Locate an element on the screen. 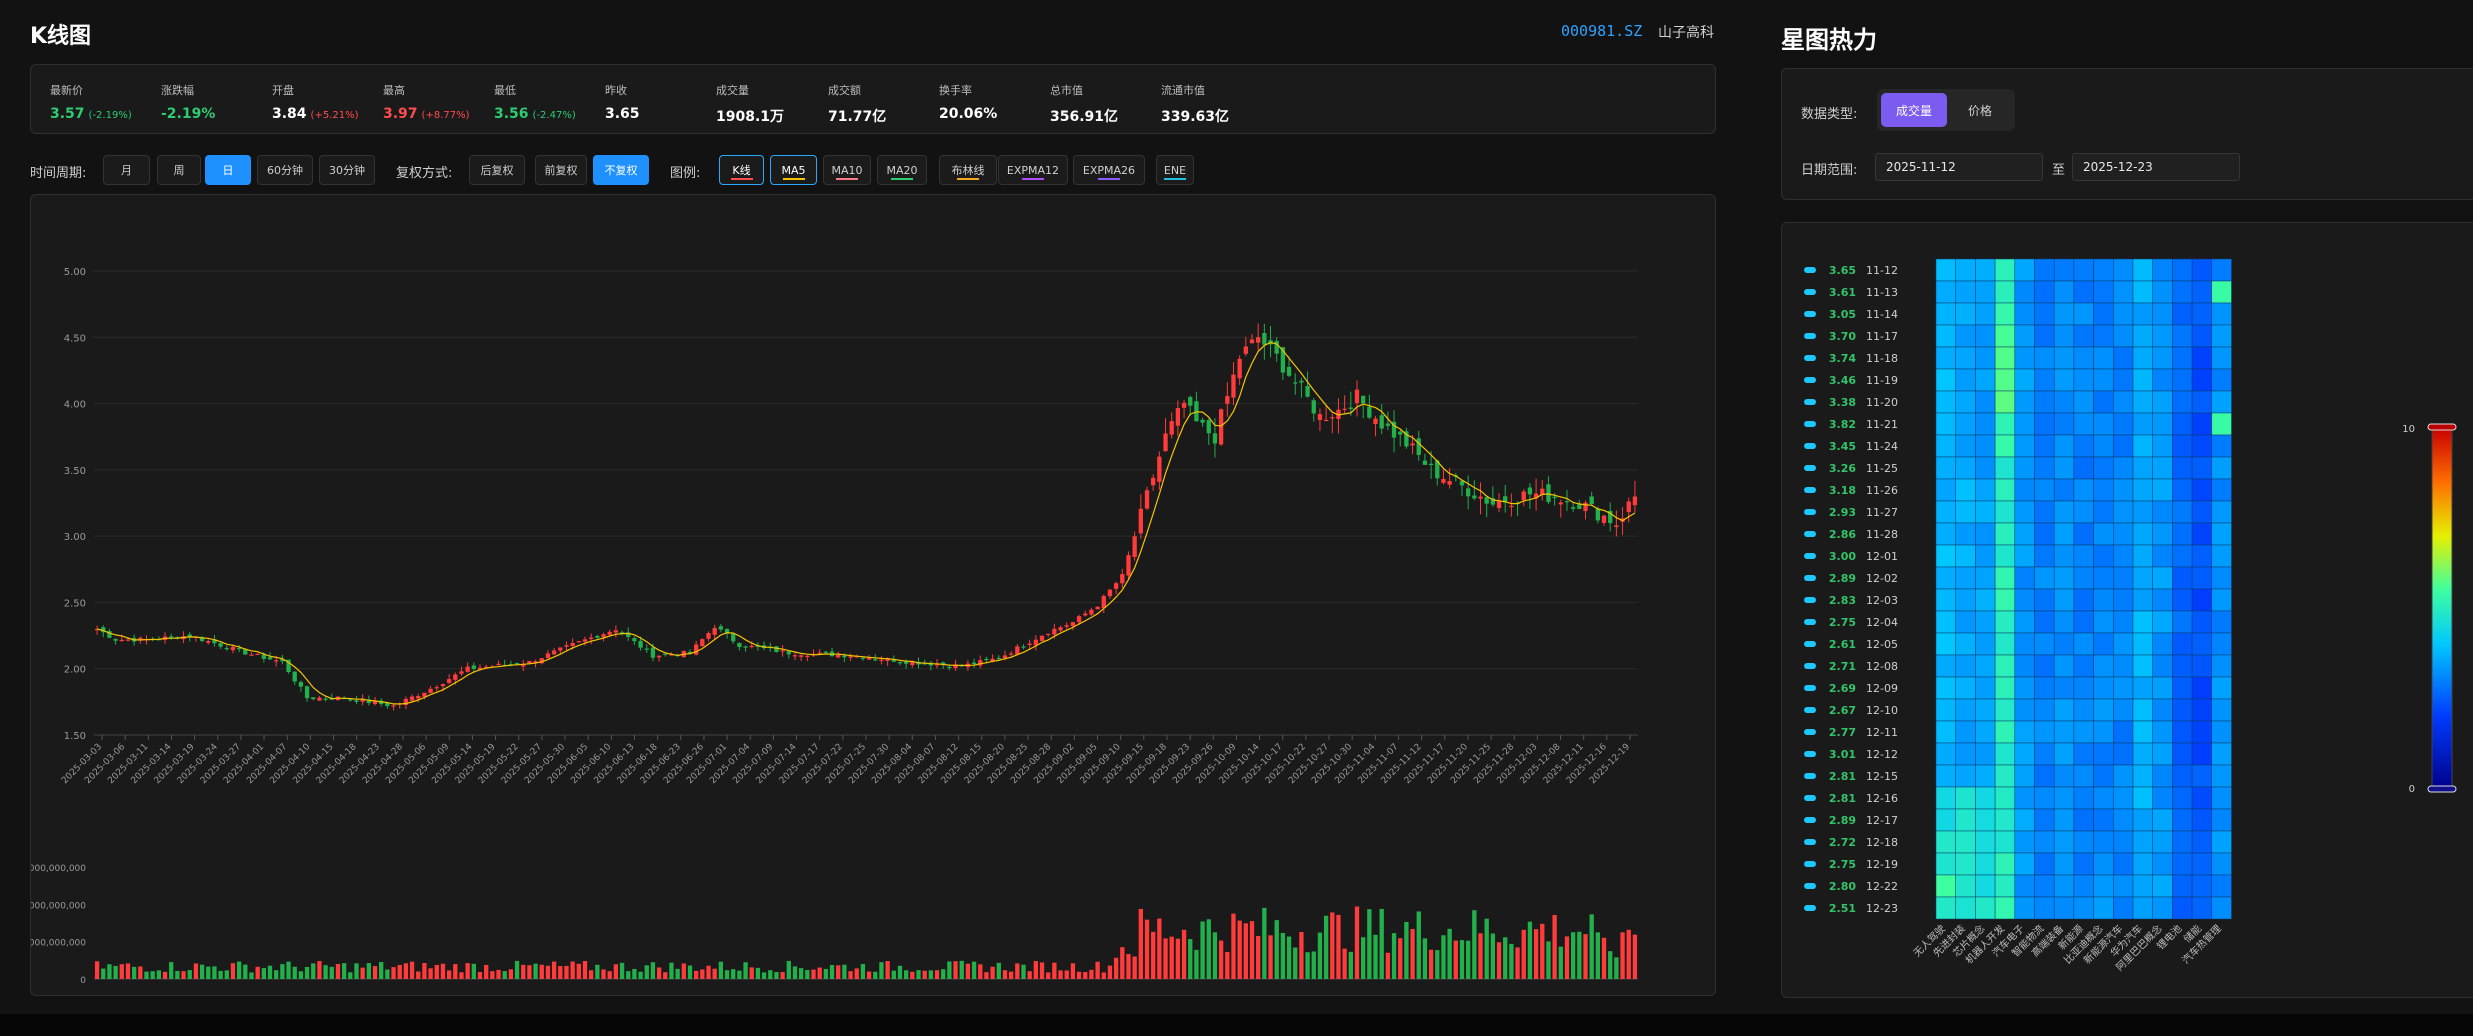  type-volume-button: 成交量 is located at coordinates (1914, 110).